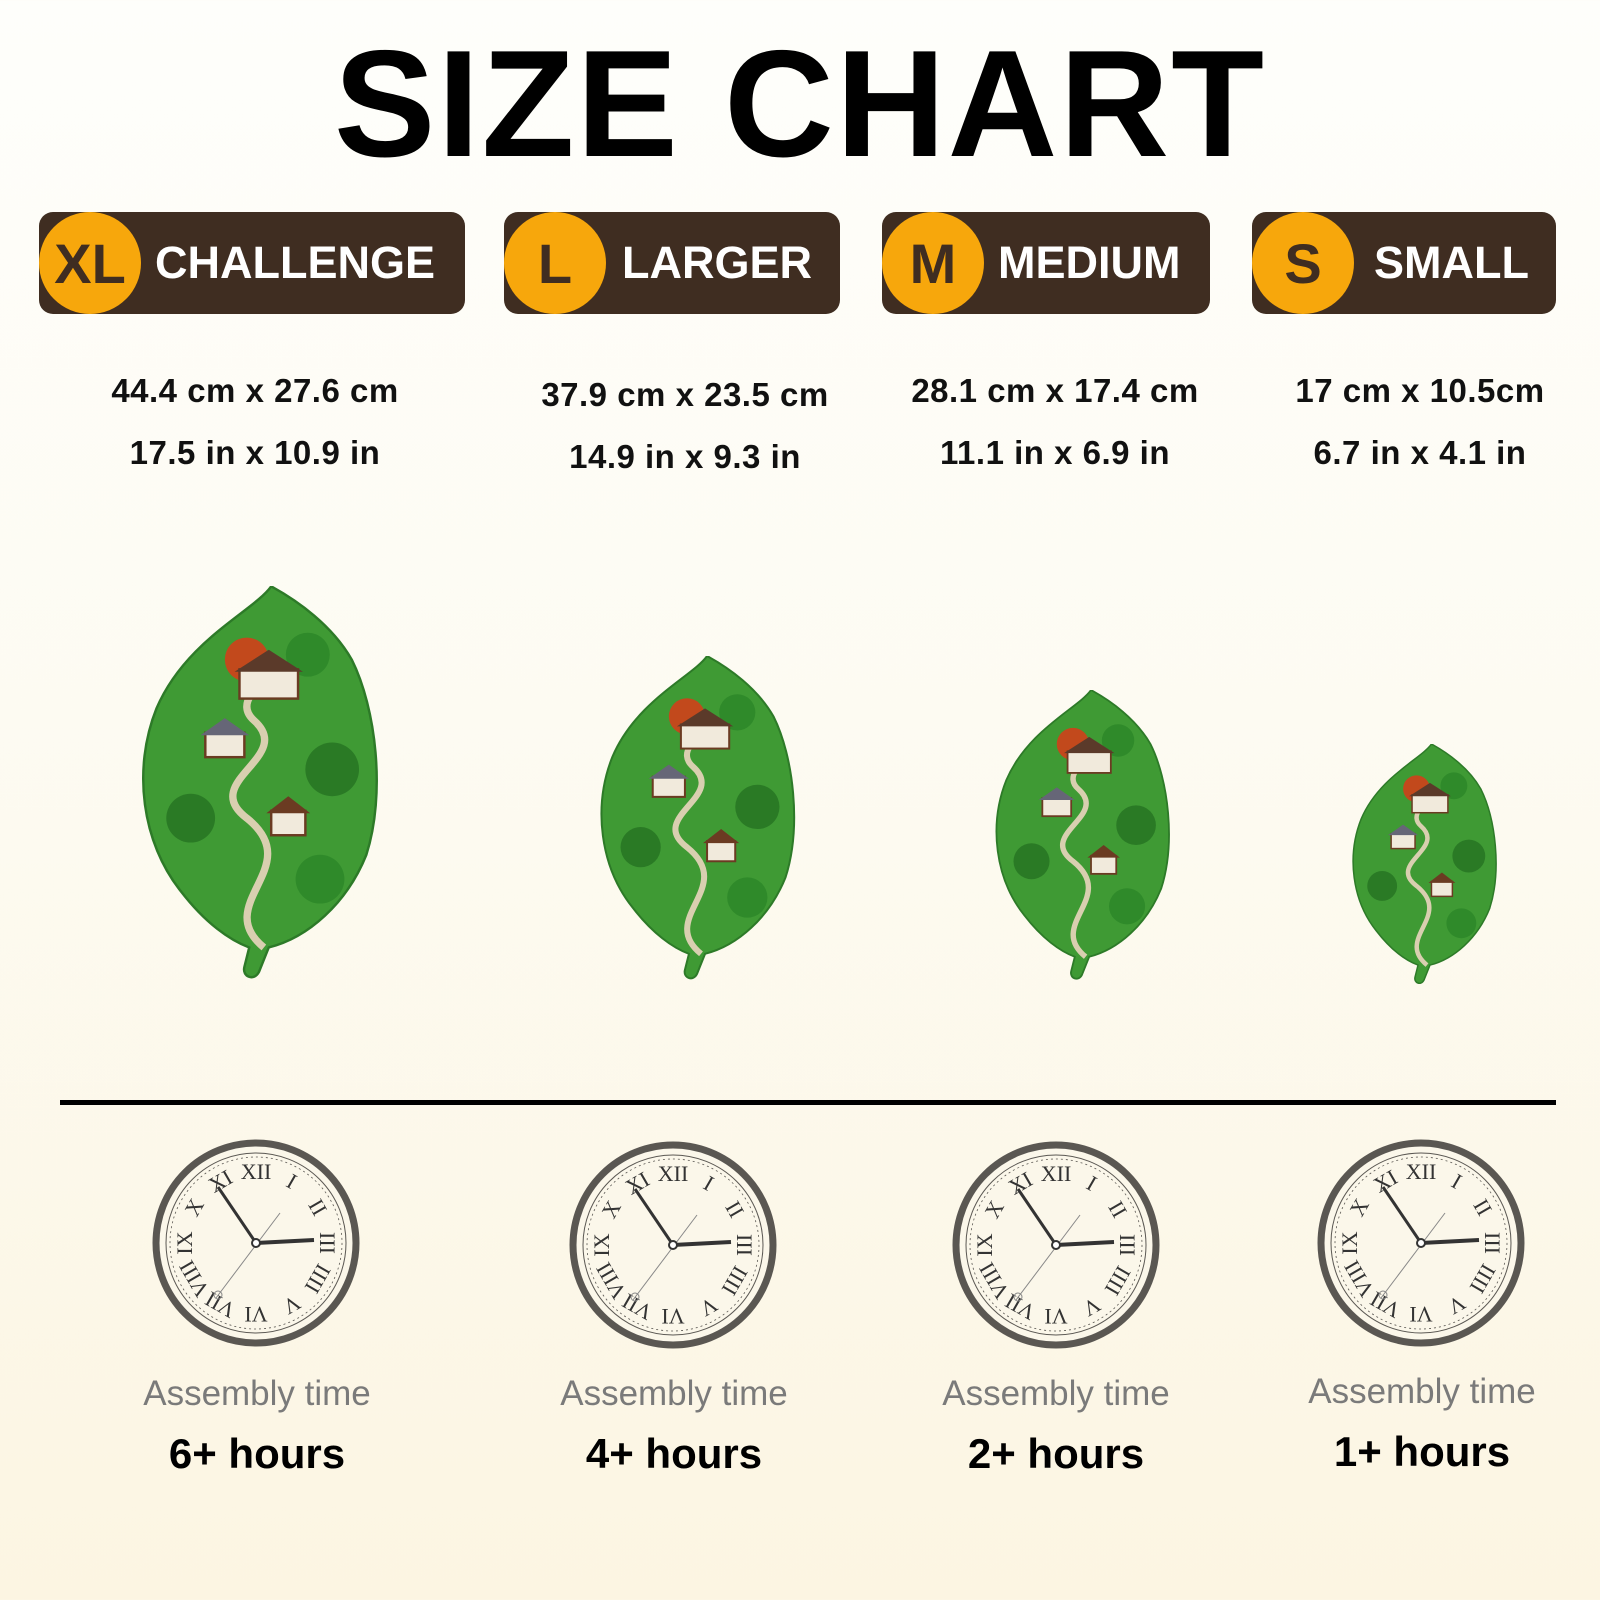 The height and width of the screenshot is (1600, 1600). What do you see at coordinates (717, 262) in the screenshot?
I see `size-label: LARGER` at bounding box center [717, 262].